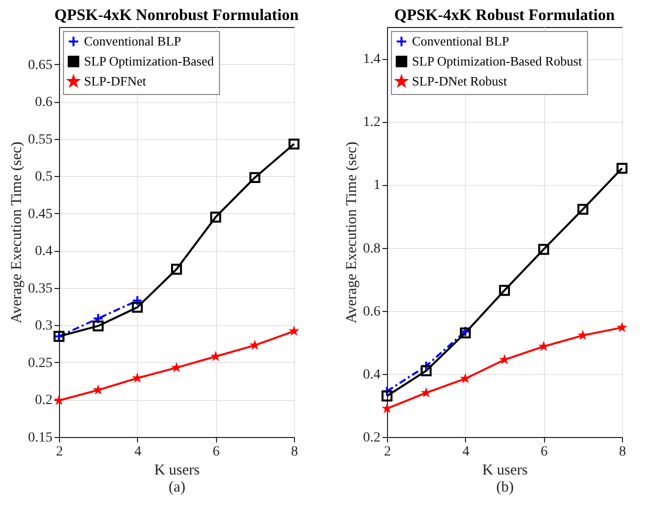 Image resolution: width=654 pixels, height=524 pixels. I want to click on legend-label: SLP Optimization-Based Robust, so click(497, 61).